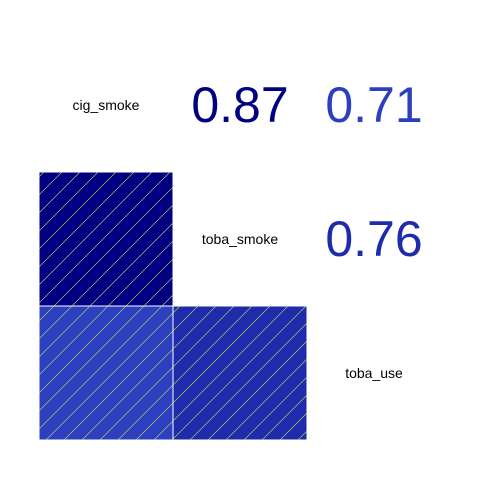 This screenshot has width=480, height=480. Describe the element at coordinates (373, 239) in the screenshot. I see `coef-toba_smoke-toba_use: 0.76` at that location.